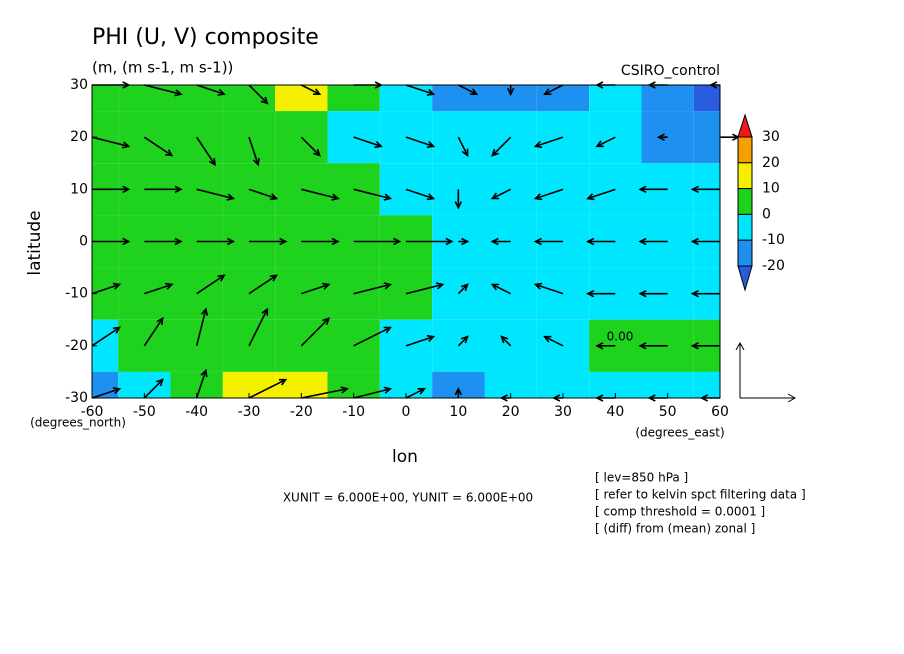  What do you see at coordinates (745, 125) in the screenshot?
I see `colorbar-over` at bounding box center [745, 125].